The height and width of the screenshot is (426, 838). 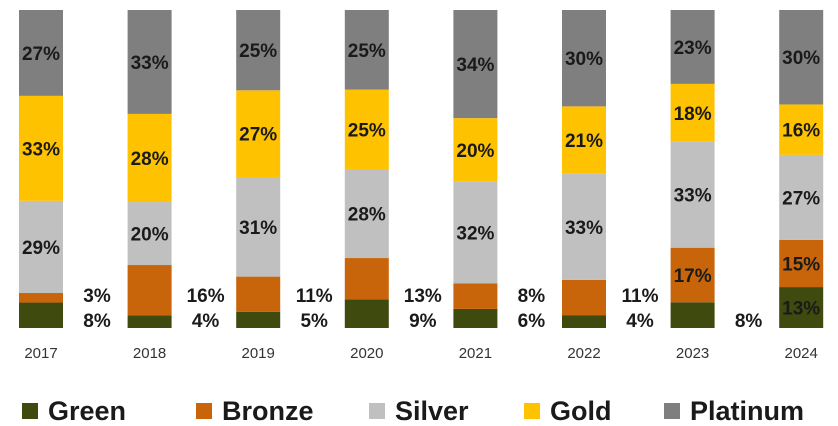 I want to click on data-label-silver-2023: 33%, so click(x=693, y=196).